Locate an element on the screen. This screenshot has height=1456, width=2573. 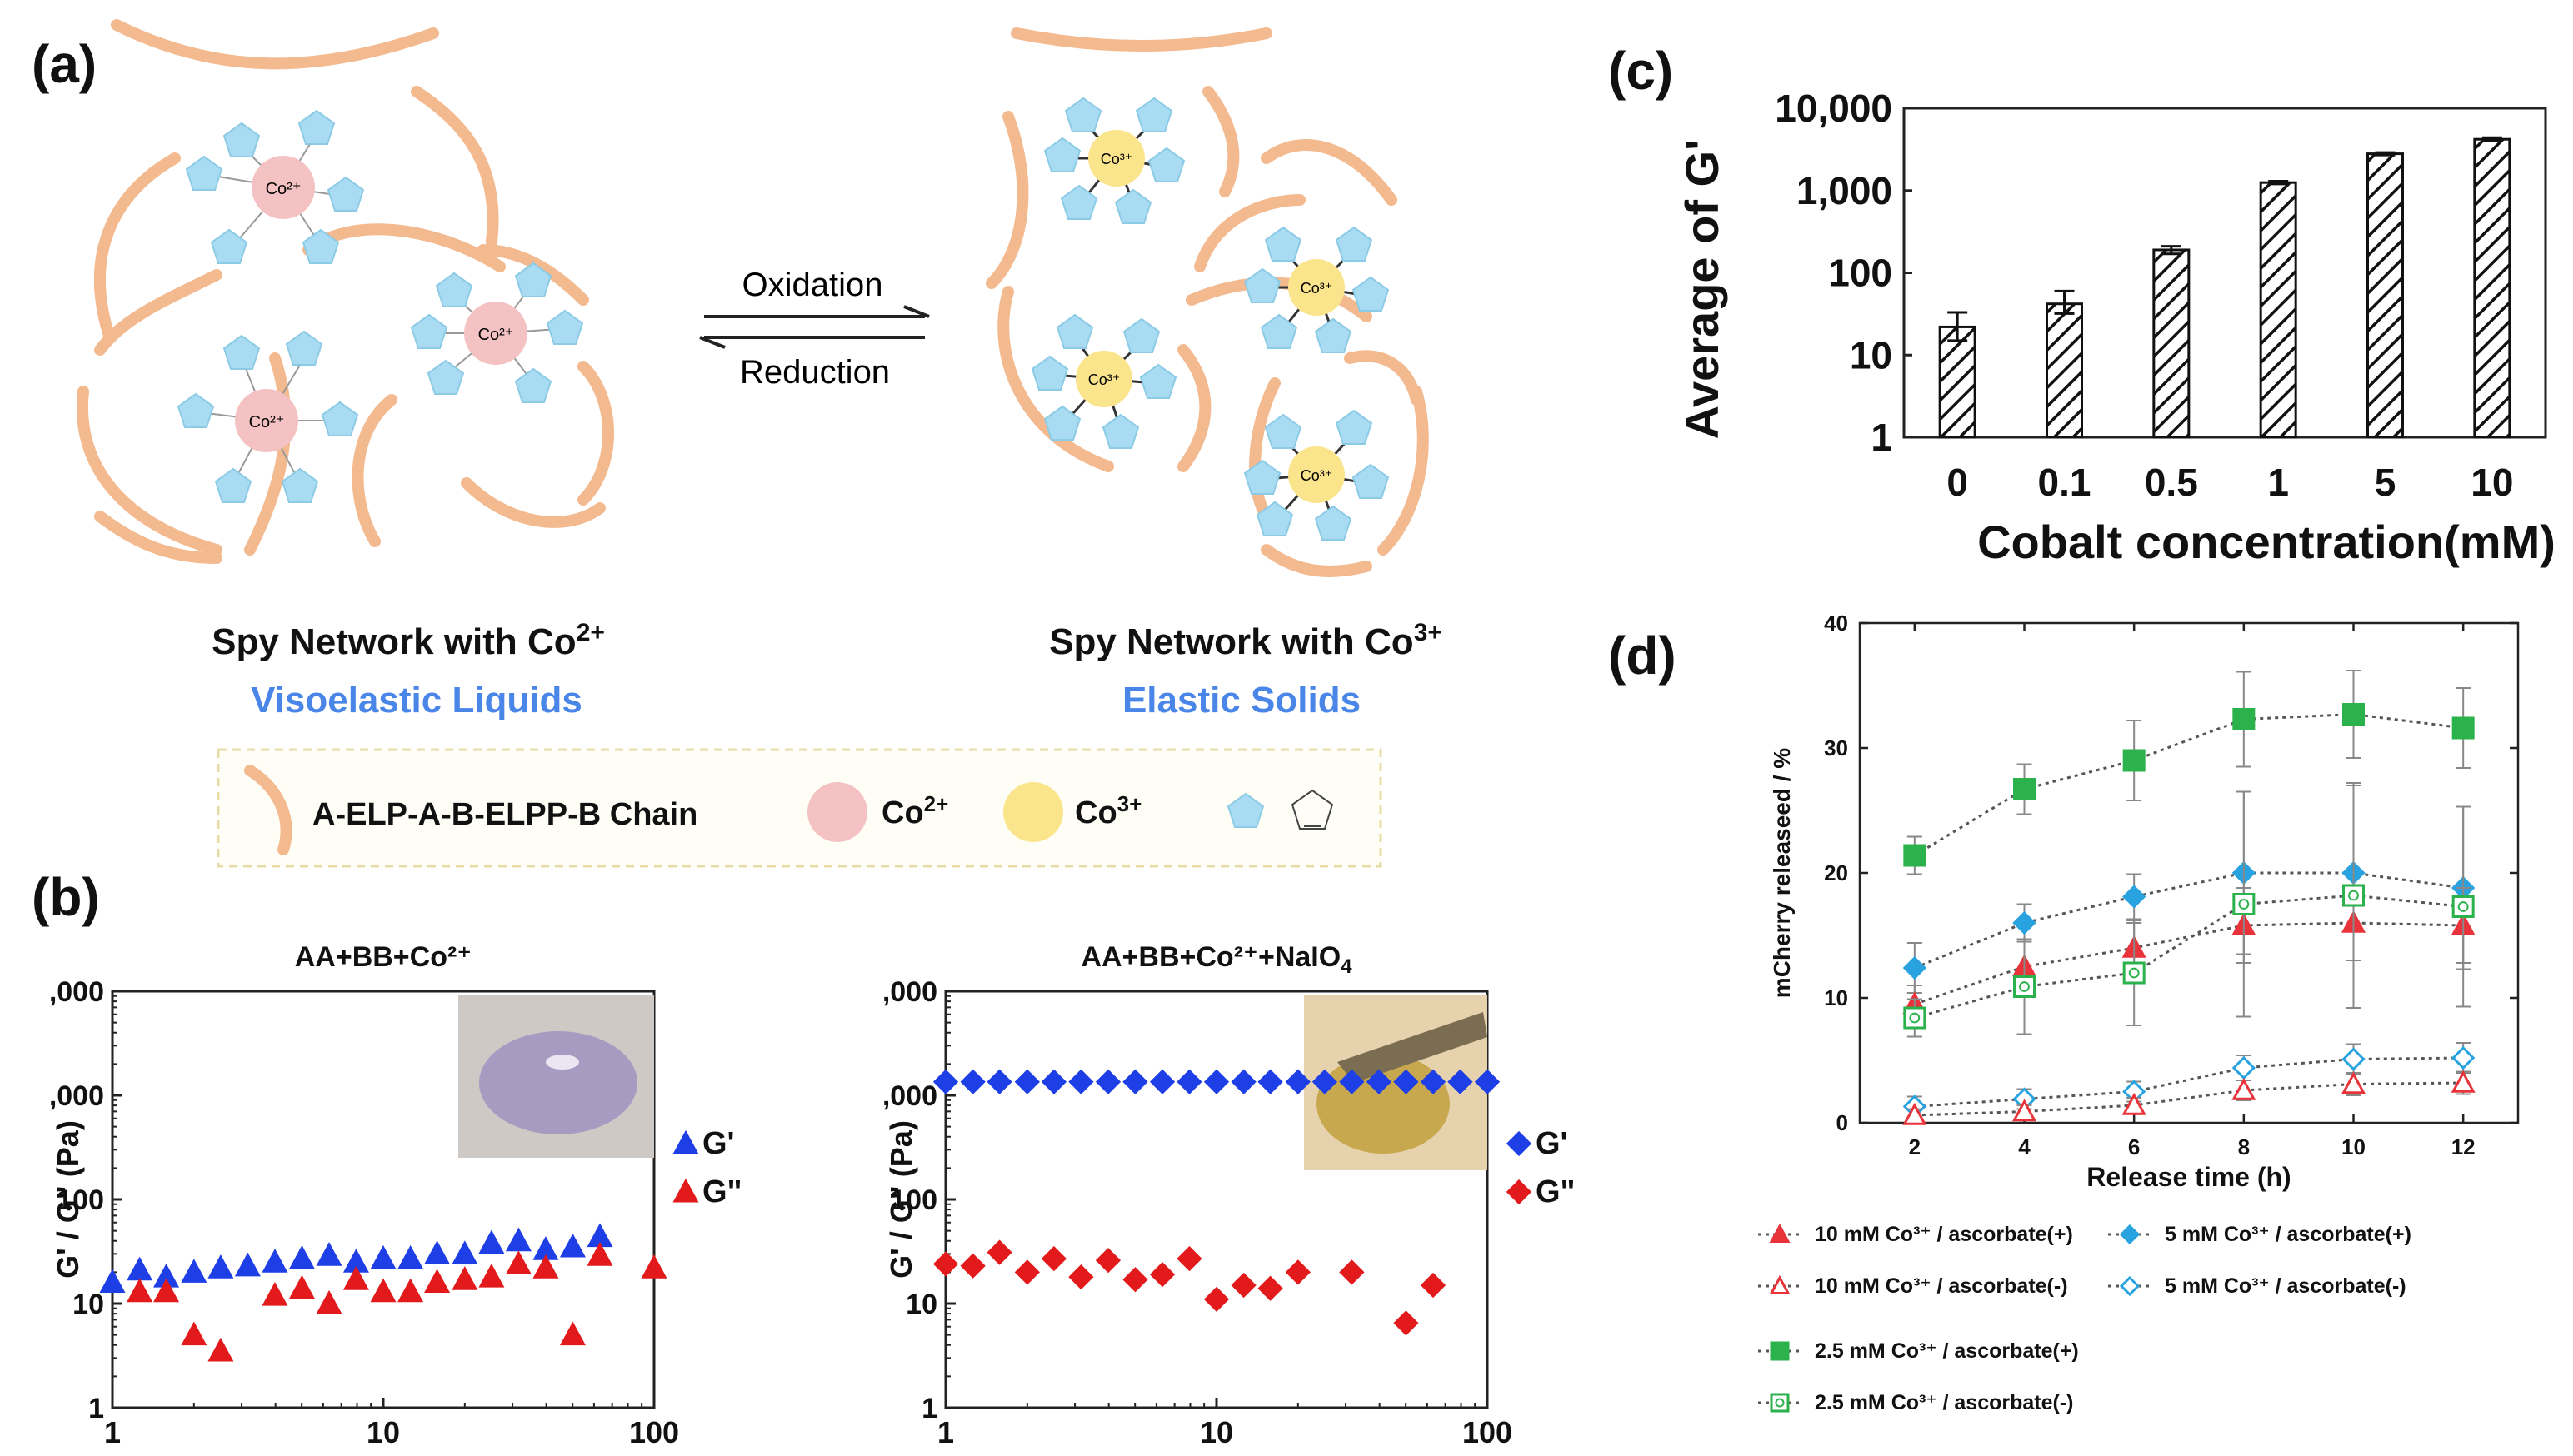
legend-entry: 2.5 mM Co³⁺ / ascorbate(+) is located at coordinates (1918, 1351).